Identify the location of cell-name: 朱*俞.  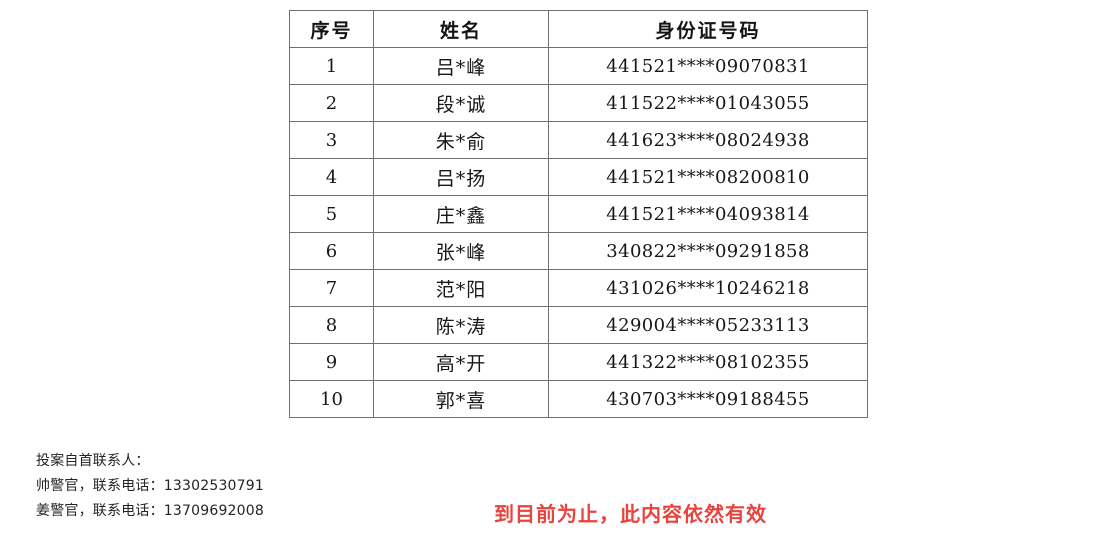
(461, 140).